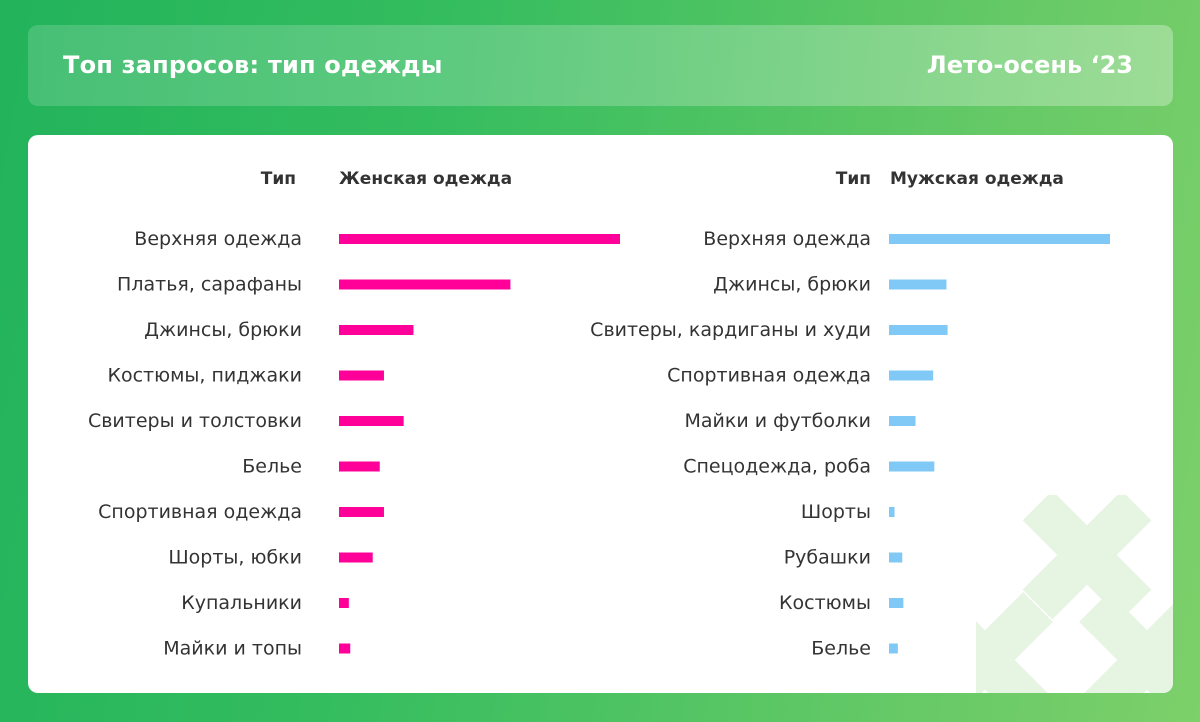 The image size is (1200, 722). What do you see at coordinates (232, 649) in the screenshot?
I see `women-category-label: Майки и топы` at bounding box center [232, 649].